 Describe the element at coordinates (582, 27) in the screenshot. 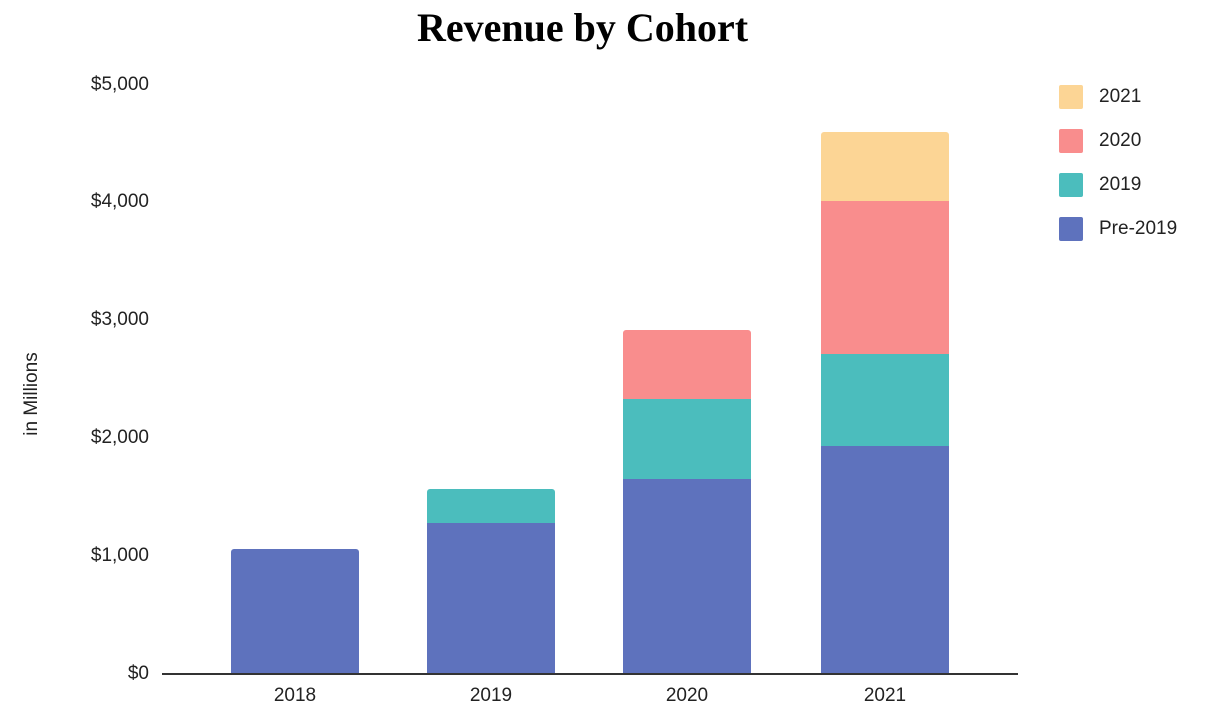

I see `chart-title: Revenue by Cohort` at that location.